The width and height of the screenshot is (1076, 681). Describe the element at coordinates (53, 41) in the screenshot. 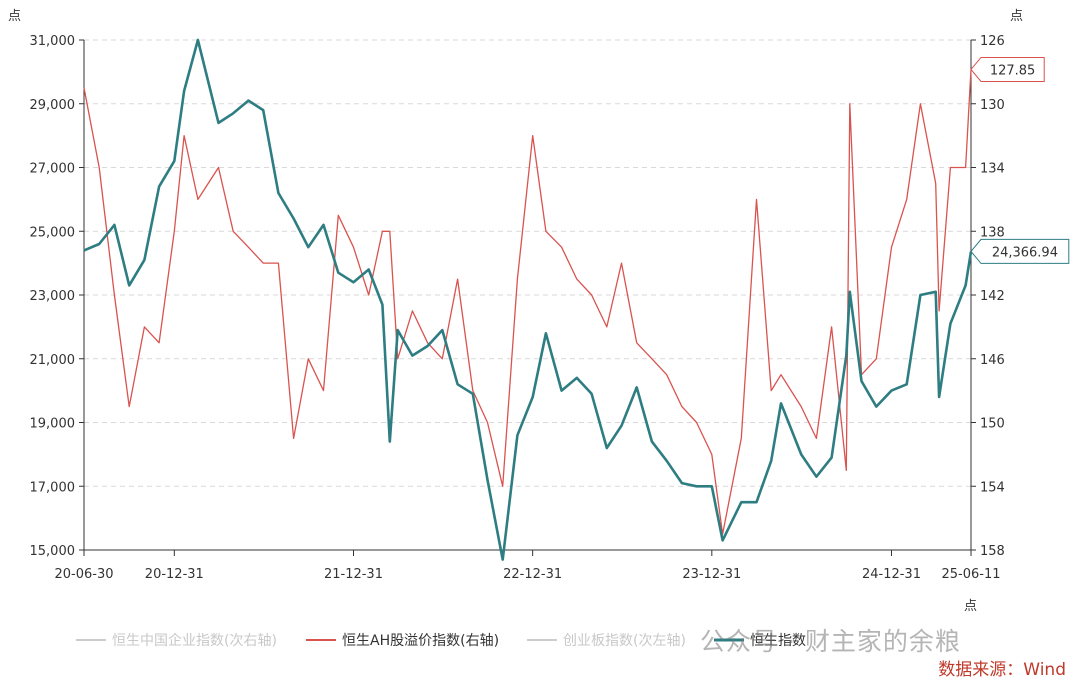

I see `y-left-tick-label: 31,000` at that location.